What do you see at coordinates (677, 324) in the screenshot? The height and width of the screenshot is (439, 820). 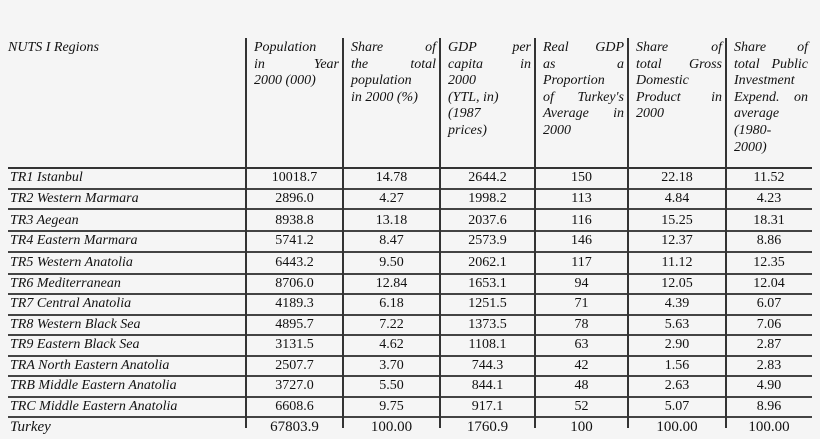 I see `table-cell: 5.63` at bounding box center [677, 324].